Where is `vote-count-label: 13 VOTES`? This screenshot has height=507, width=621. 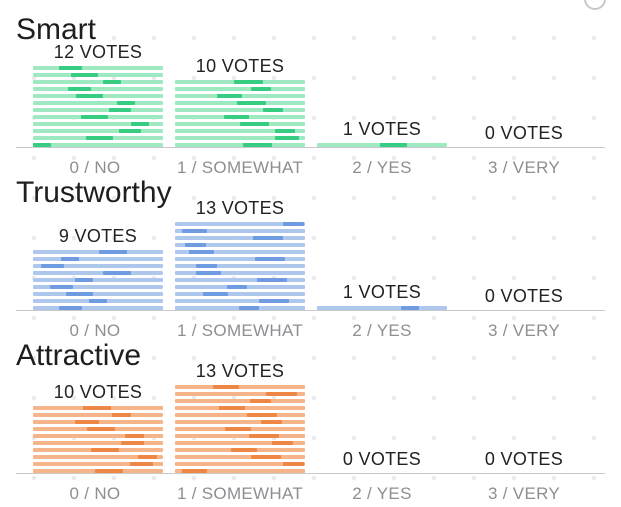 vote-count-label: 13 VOTES is located at coordinates (240, 208).